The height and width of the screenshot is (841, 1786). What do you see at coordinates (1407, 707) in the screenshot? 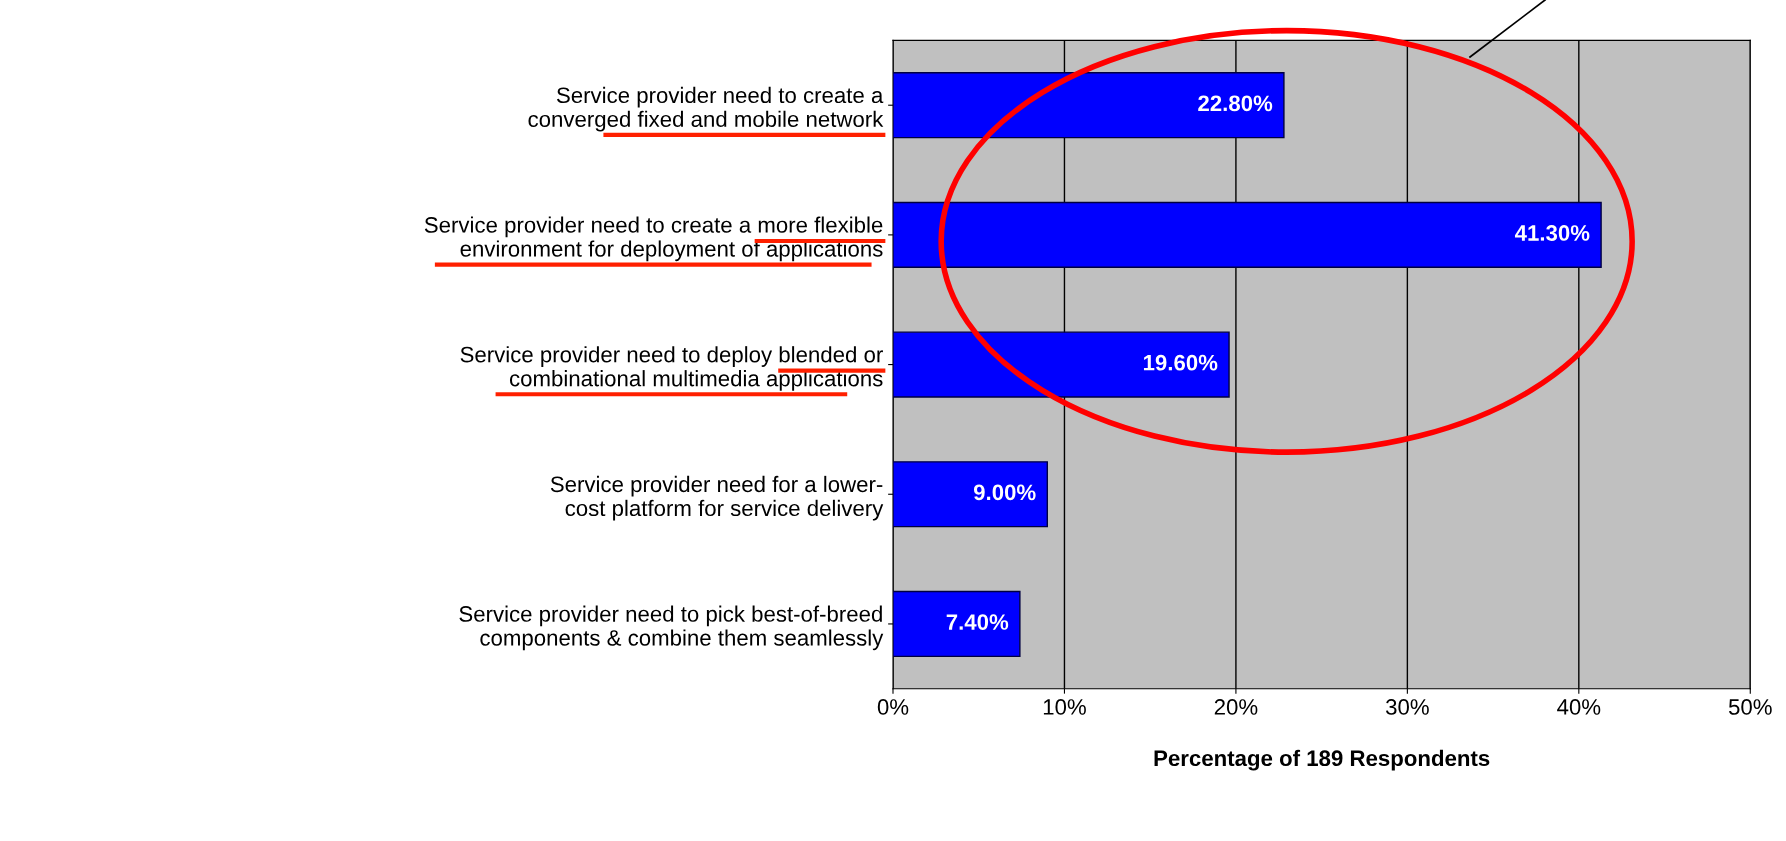
I see `x-tick-label: 30%` at bounding box center [1407, 707].